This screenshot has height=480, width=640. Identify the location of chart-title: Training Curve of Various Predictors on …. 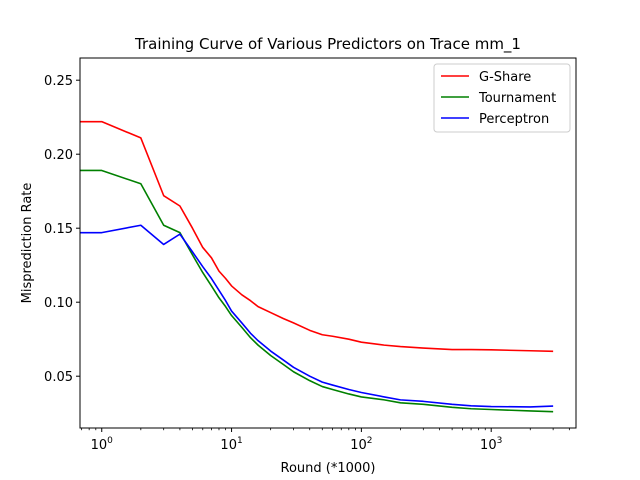
(327, 44).